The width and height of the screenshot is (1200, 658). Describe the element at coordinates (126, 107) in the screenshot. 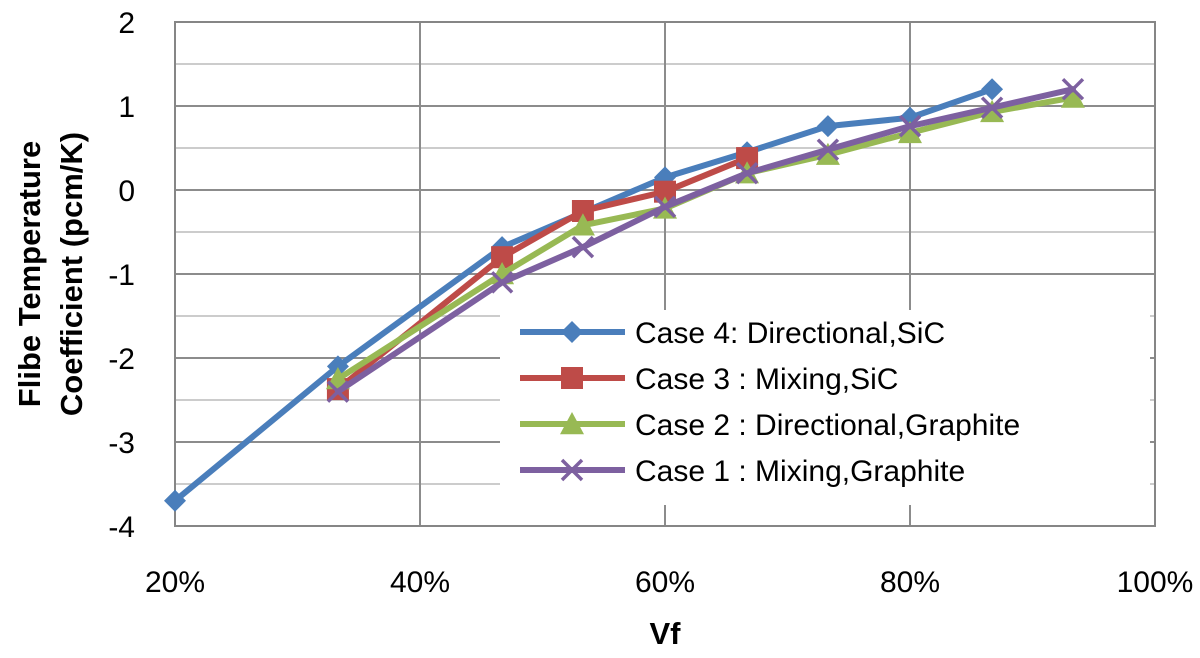

I see `y-tick-label: 1` at that location.